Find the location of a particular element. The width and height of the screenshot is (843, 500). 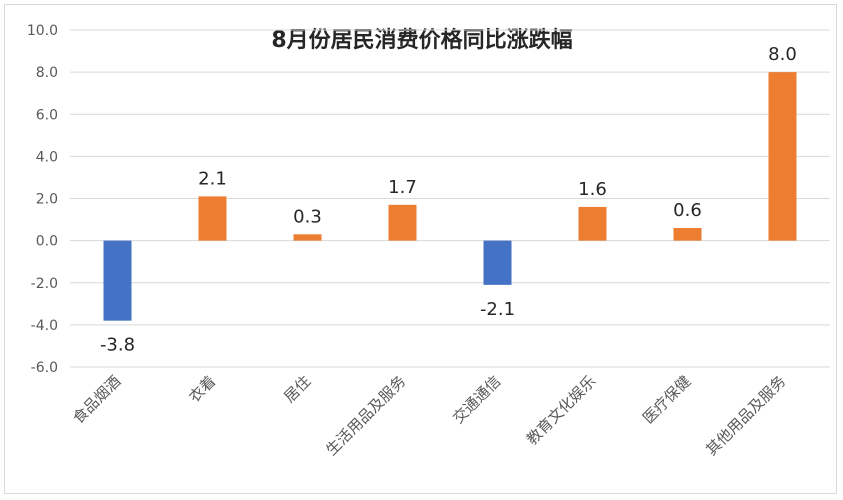

y-tick-label: 8.0 is located at coordinates (47, 73).